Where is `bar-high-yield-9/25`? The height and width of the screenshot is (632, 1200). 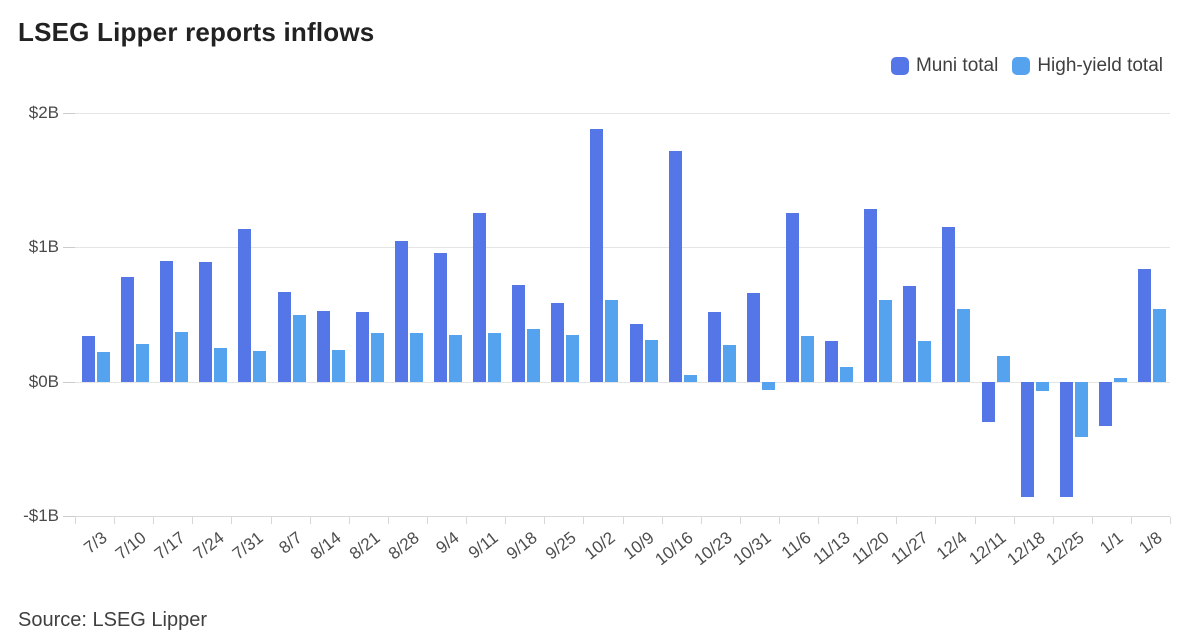 bar-high-yield-9/25 is located at coordinates (573, 358).